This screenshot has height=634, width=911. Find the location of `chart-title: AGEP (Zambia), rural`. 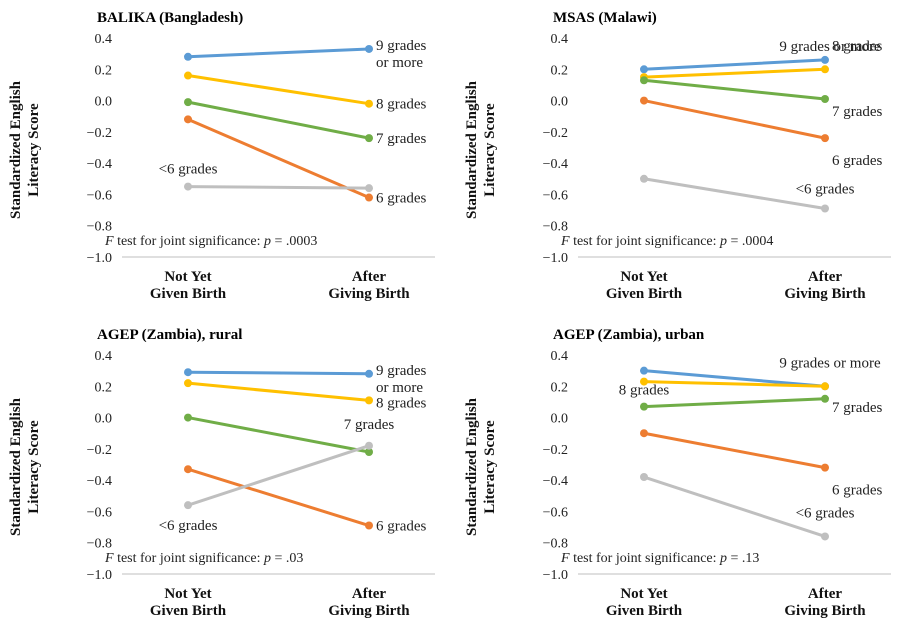

chart-title: AGEP (Zambia), rural is located at coordinates (169, 335).